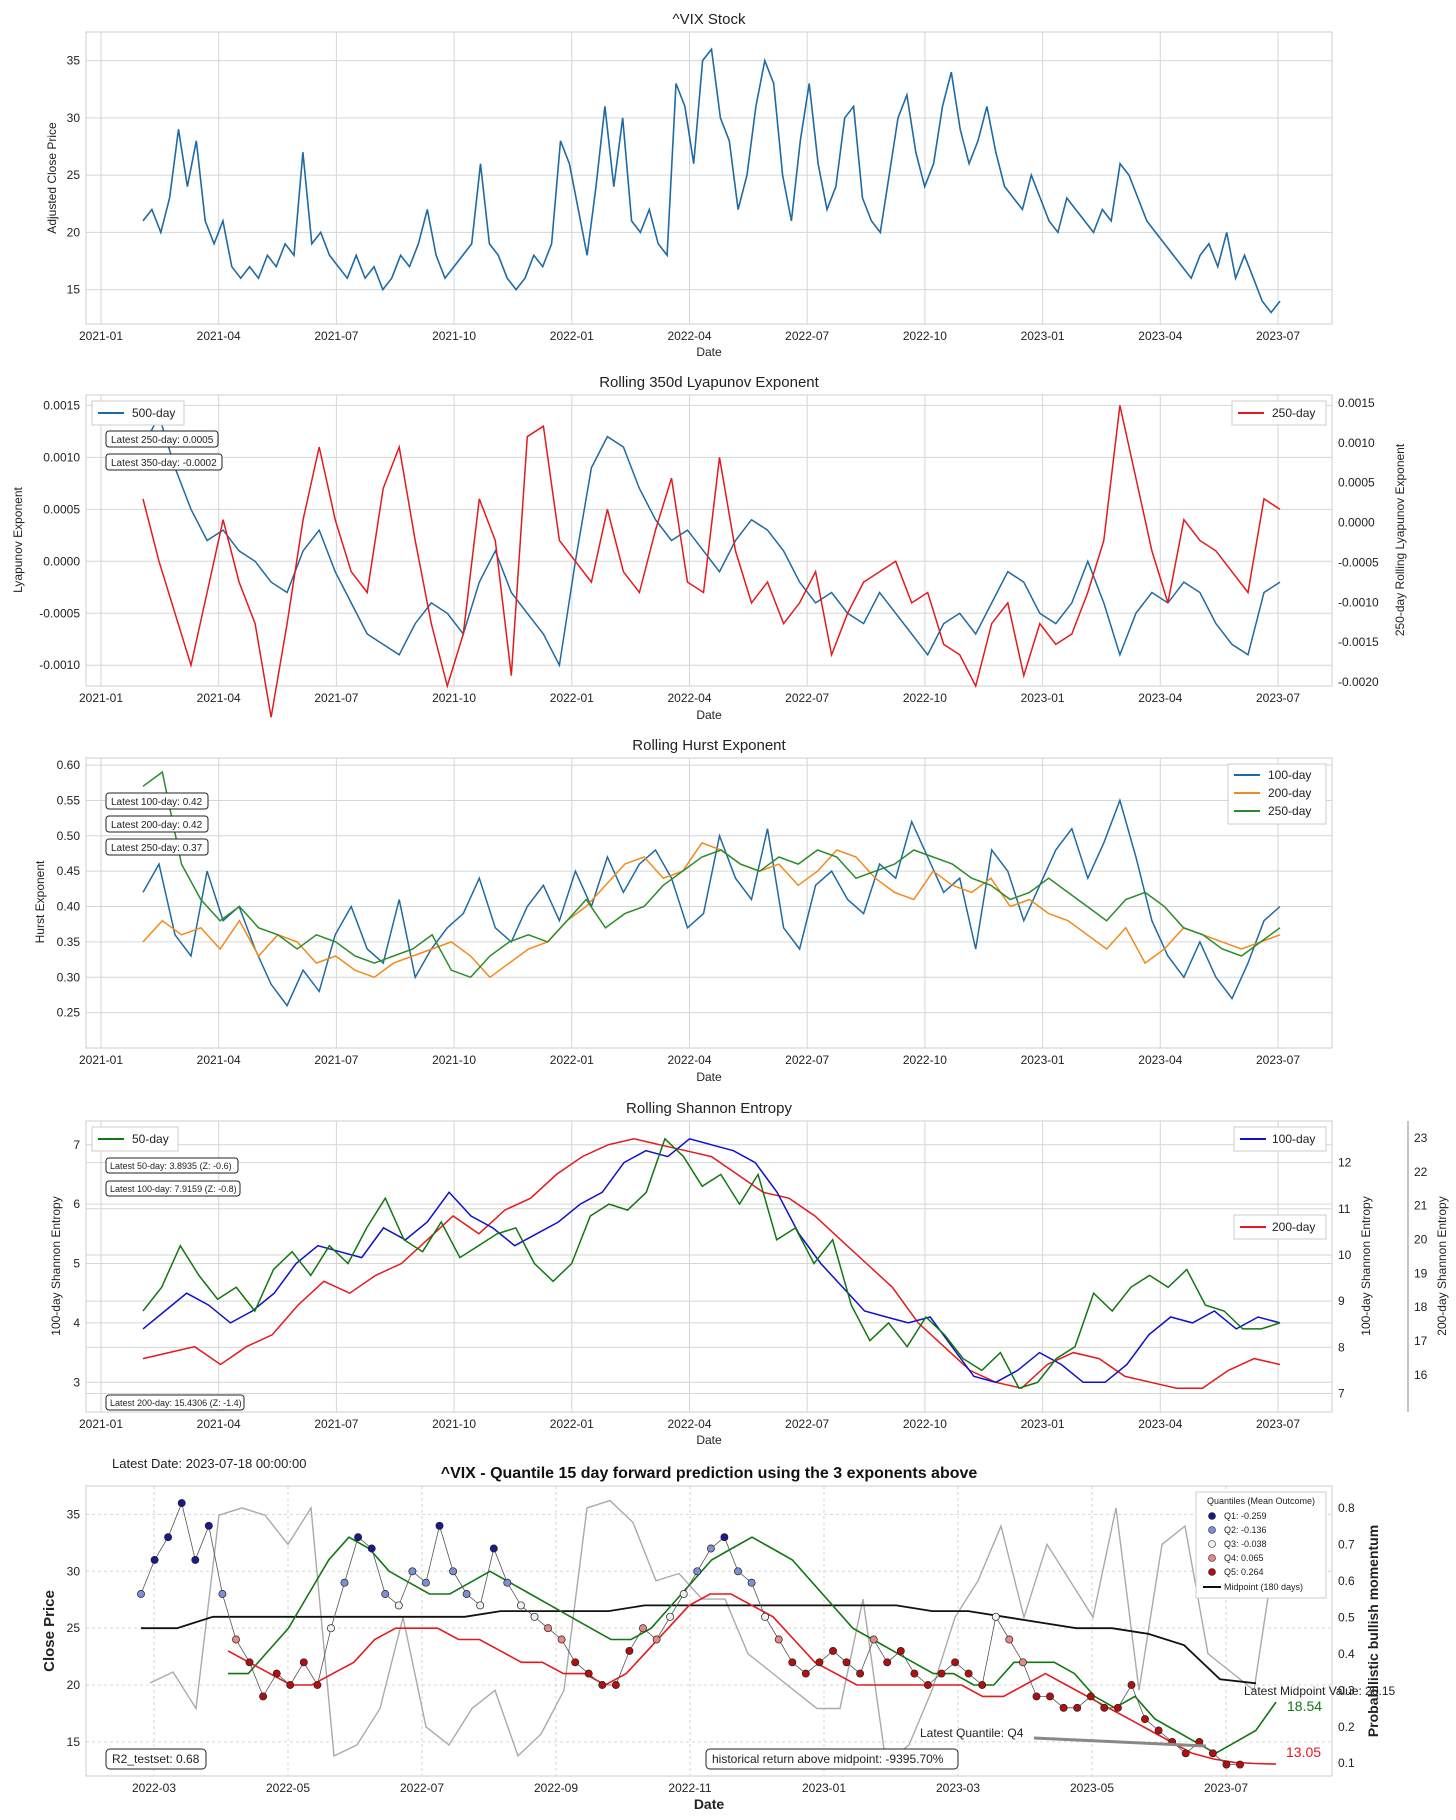 The image size is (1456, 1820). What do you see at coordinates (1277, 794) in the screenshot?
I see `panel3-legend: 100-day 200-day 250-day` at bounding box center [1277, 794].